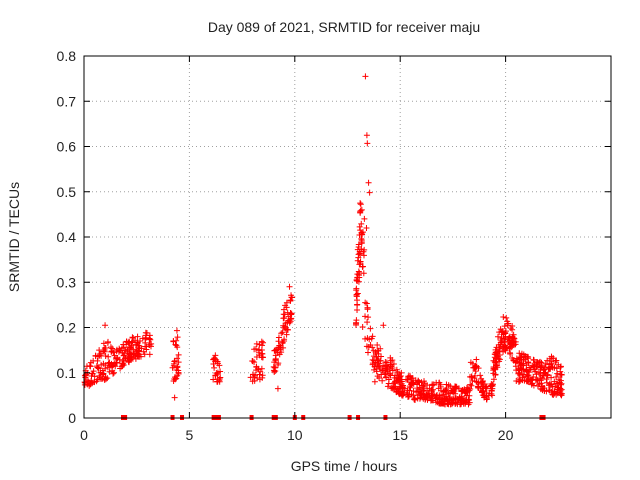 The image size is (640, 480). I want to click on y-tick-label: 0, so click(72, 418).